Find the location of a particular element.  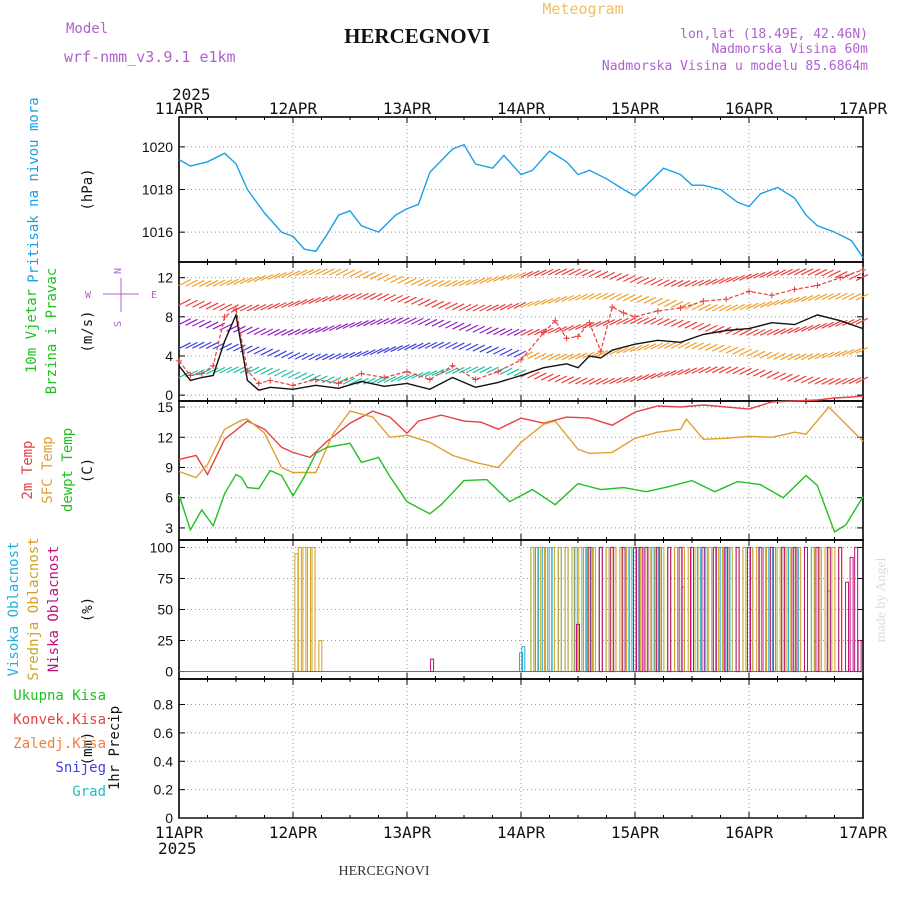

bottom-year-label: 2025 is located at coordinates (177, 848).